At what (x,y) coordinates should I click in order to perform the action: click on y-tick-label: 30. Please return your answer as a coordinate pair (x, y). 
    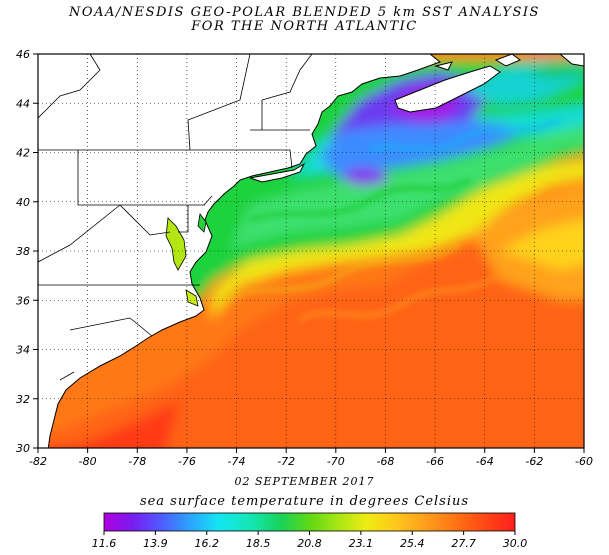
    Looking at the image, I should click on (23, 448).